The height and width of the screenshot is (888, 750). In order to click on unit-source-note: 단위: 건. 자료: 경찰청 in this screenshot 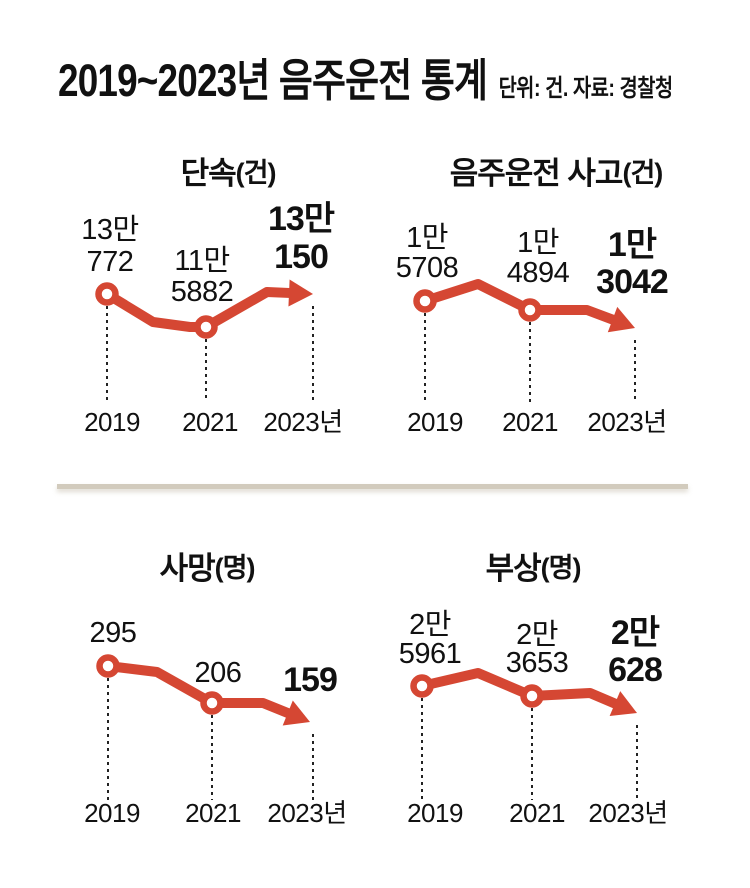, I will do `click(585, 88)`.